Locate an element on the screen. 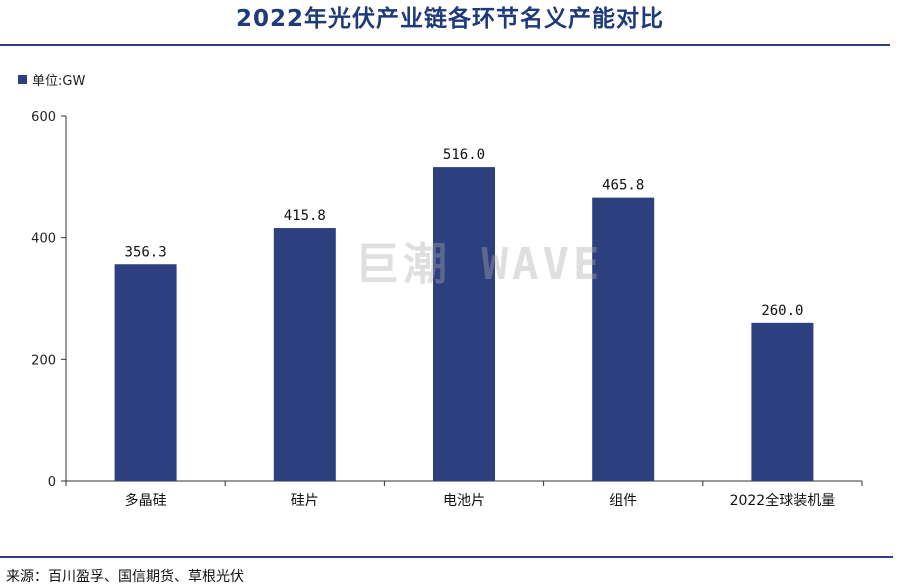 The height and width of the screenshot is (587, 900). y-tick-label: 600 is located at coordinates (43, 117).